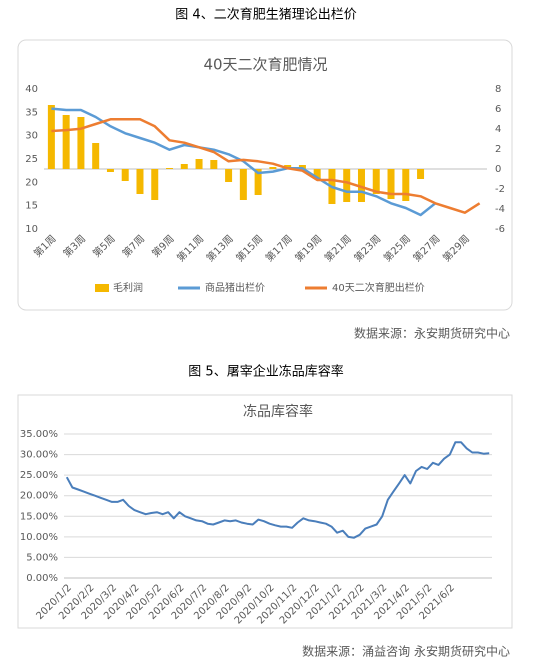 This screenshot has height=667, width=533. What do you see at coordinates (39, 537) in the screenshot?
I see `y-tick-label: 10.00%` at bounding box center [39, 537].